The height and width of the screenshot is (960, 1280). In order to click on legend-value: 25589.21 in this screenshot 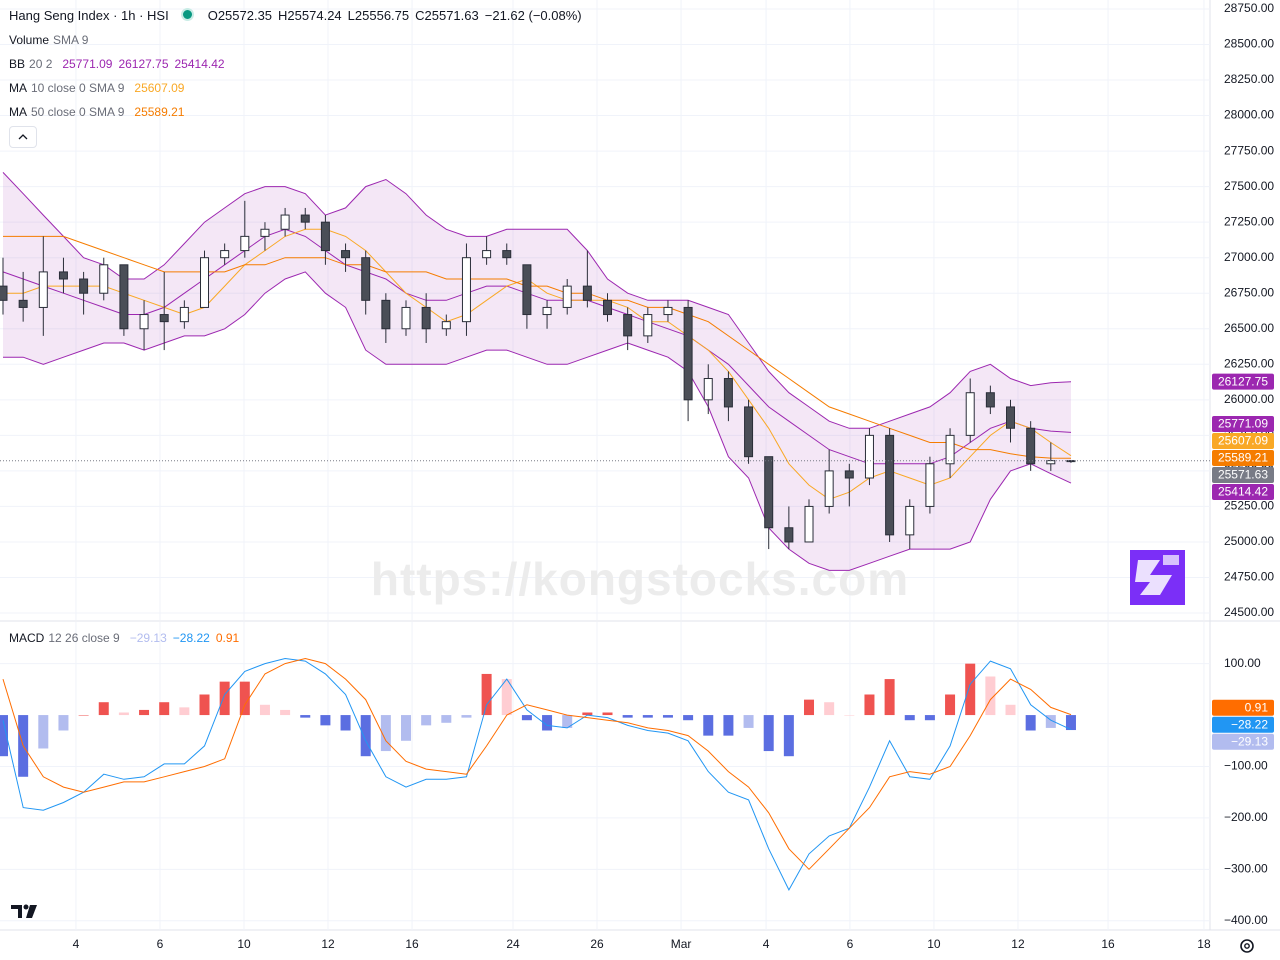, I will do `click(159, 112)`.